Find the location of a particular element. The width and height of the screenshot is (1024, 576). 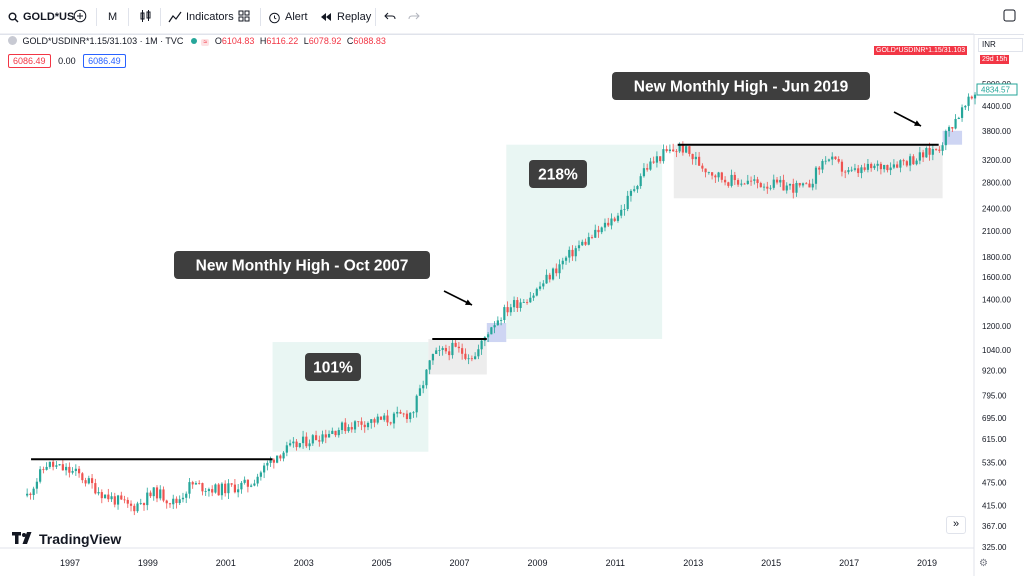

symbol-logo-icon is located at coordinates (12, 40).